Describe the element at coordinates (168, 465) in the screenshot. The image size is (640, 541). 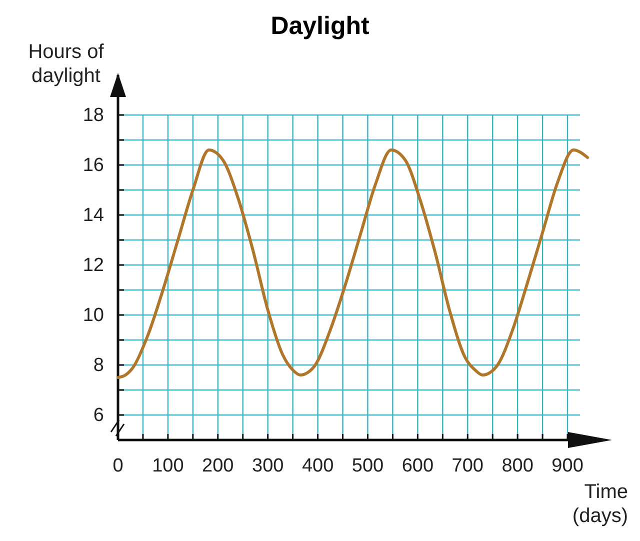
I see `x-tick-label: 100` at that location.